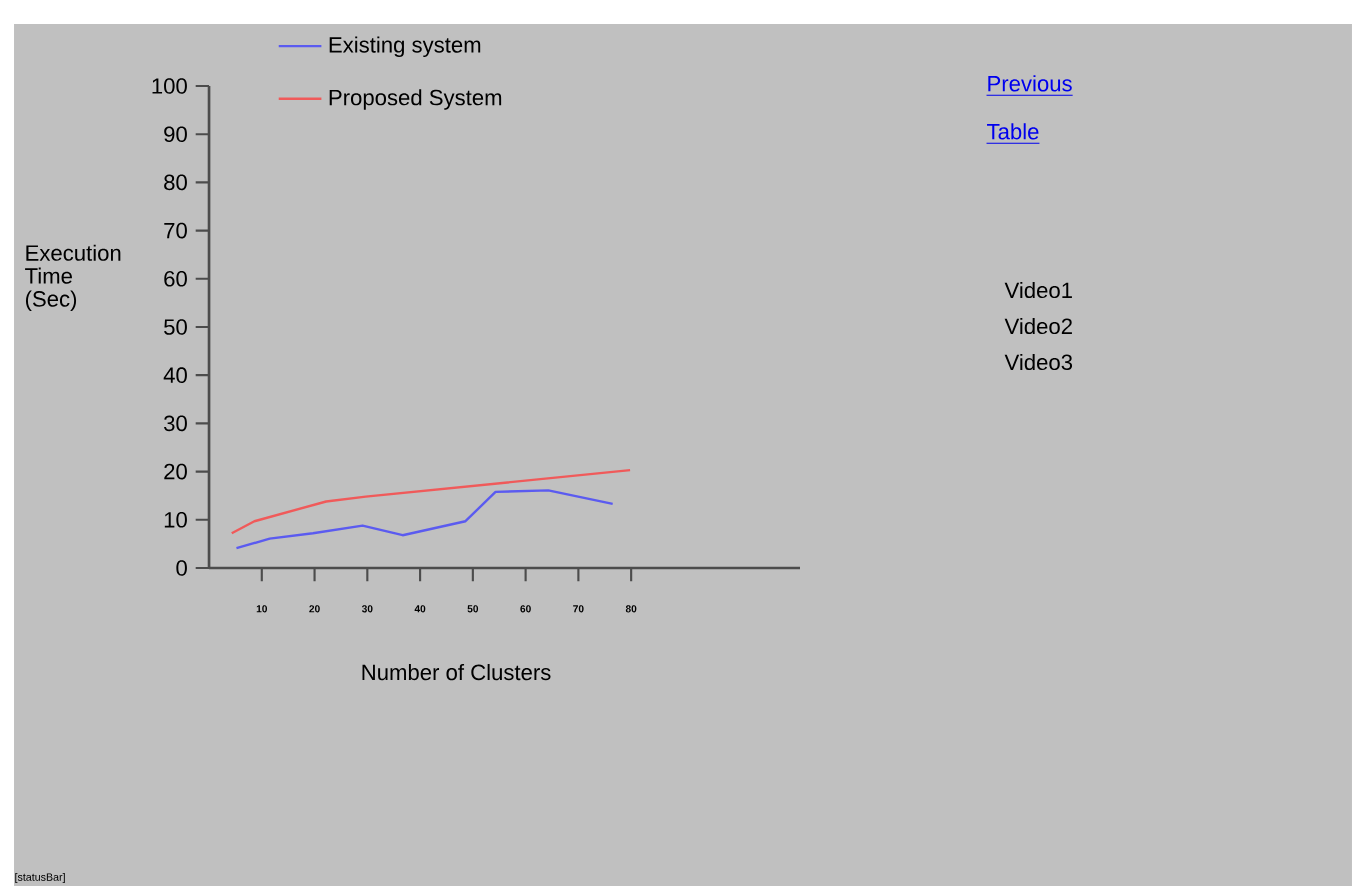  What do you see at coordinates (175, 423) in the screenshot?
I see `y-tick-label: 30` at bounding box center [175, 423].